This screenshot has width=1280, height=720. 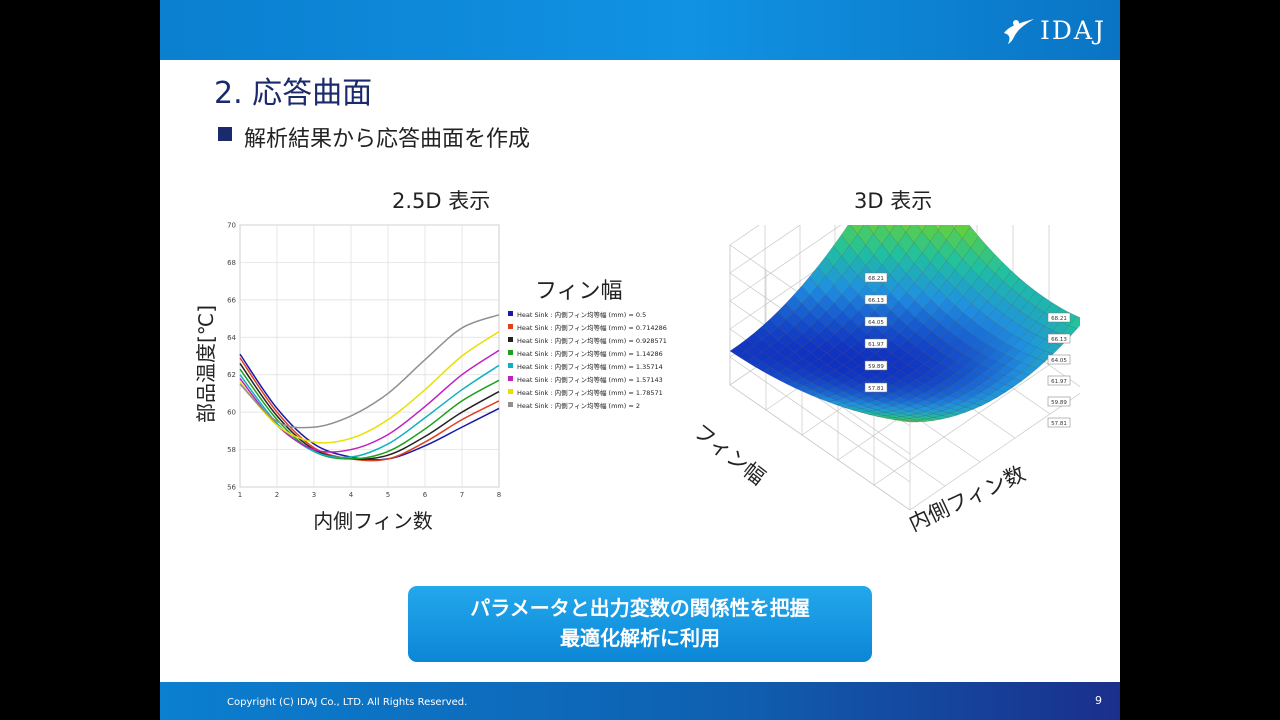 What do you see at coordinates (640, 608) in the screenshot?
I see `callout-line-1: パラメータと出力変数の関係性を把握` at bounding box center [640, 608].